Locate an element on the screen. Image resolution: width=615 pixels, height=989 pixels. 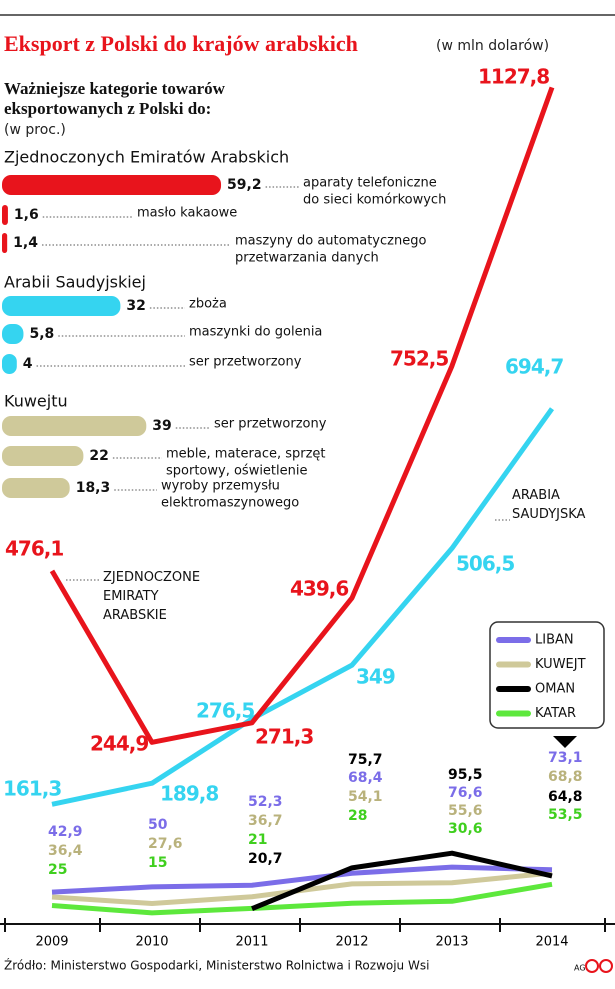
data-label: 32 is located at coordinates (135, 306).